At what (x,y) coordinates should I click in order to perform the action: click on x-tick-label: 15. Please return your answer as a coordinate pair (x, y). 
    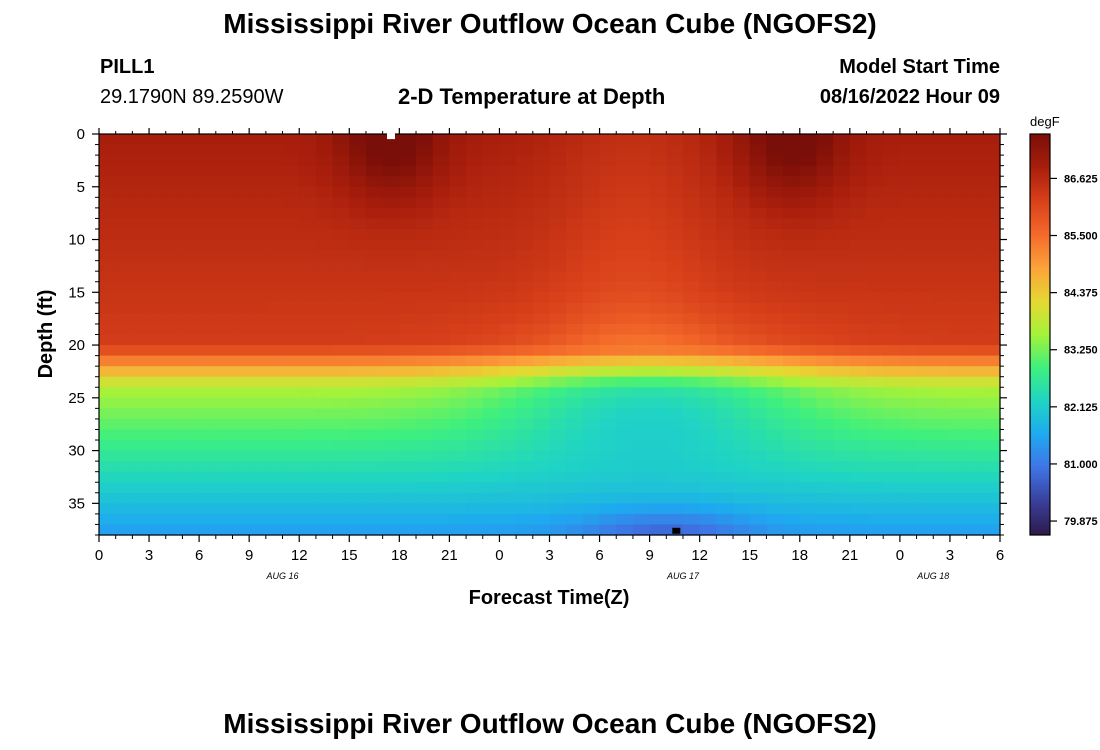
    Looking at the image, I should click on (349, 555).